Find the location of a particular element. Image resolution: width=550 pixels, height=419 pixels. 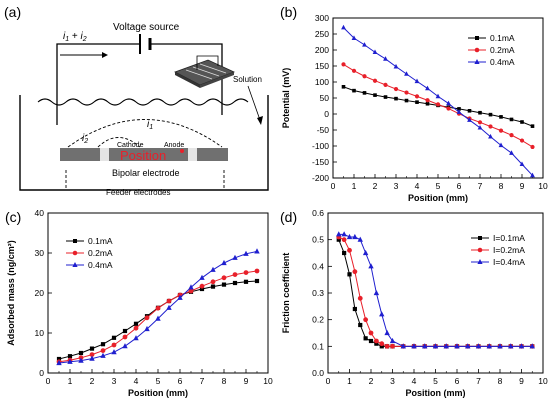

y-tick-label: 250 is located at coordinates (322, 34).